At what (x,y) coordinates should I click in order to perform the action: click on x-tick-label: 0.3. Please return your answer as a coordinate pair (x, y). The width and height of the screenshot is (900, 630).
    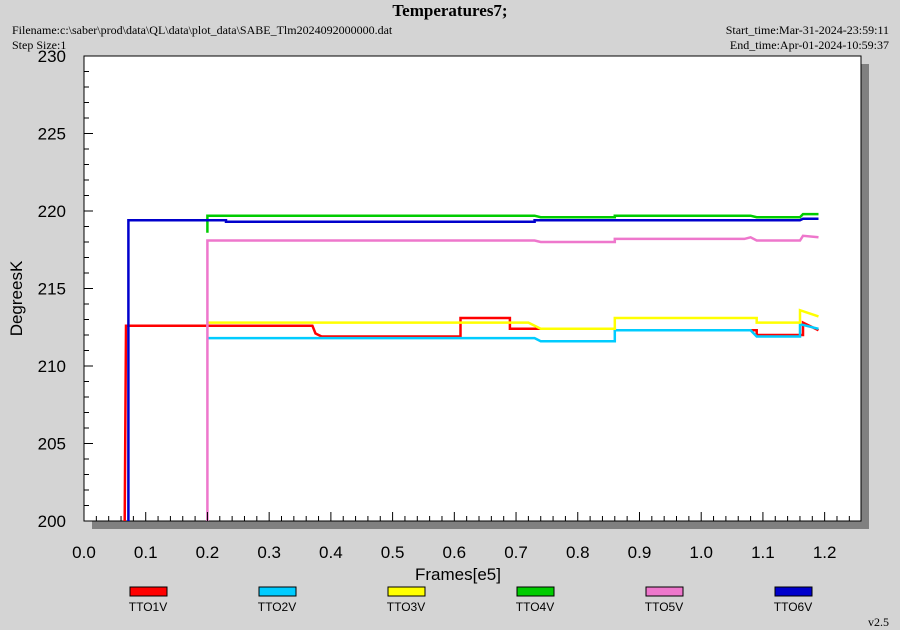
    Looking at the image, I should click on (269, 552).